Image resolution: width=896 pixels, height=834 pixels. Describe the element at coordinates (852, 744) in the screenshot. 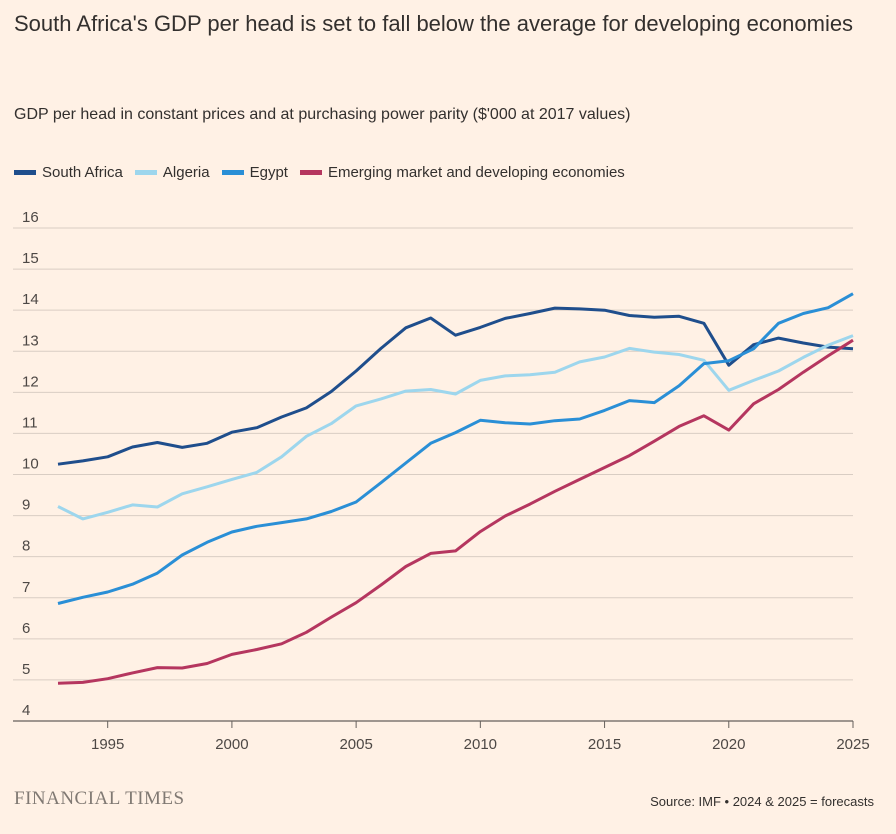

I see `x-tick-label: 2025` at that location.